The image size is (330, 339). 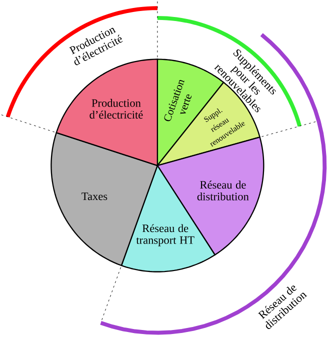 What do you see at coordinates (95, 196) in the screenshot?
I see `slice-label: Taxes` at bounding box center [95, 196].